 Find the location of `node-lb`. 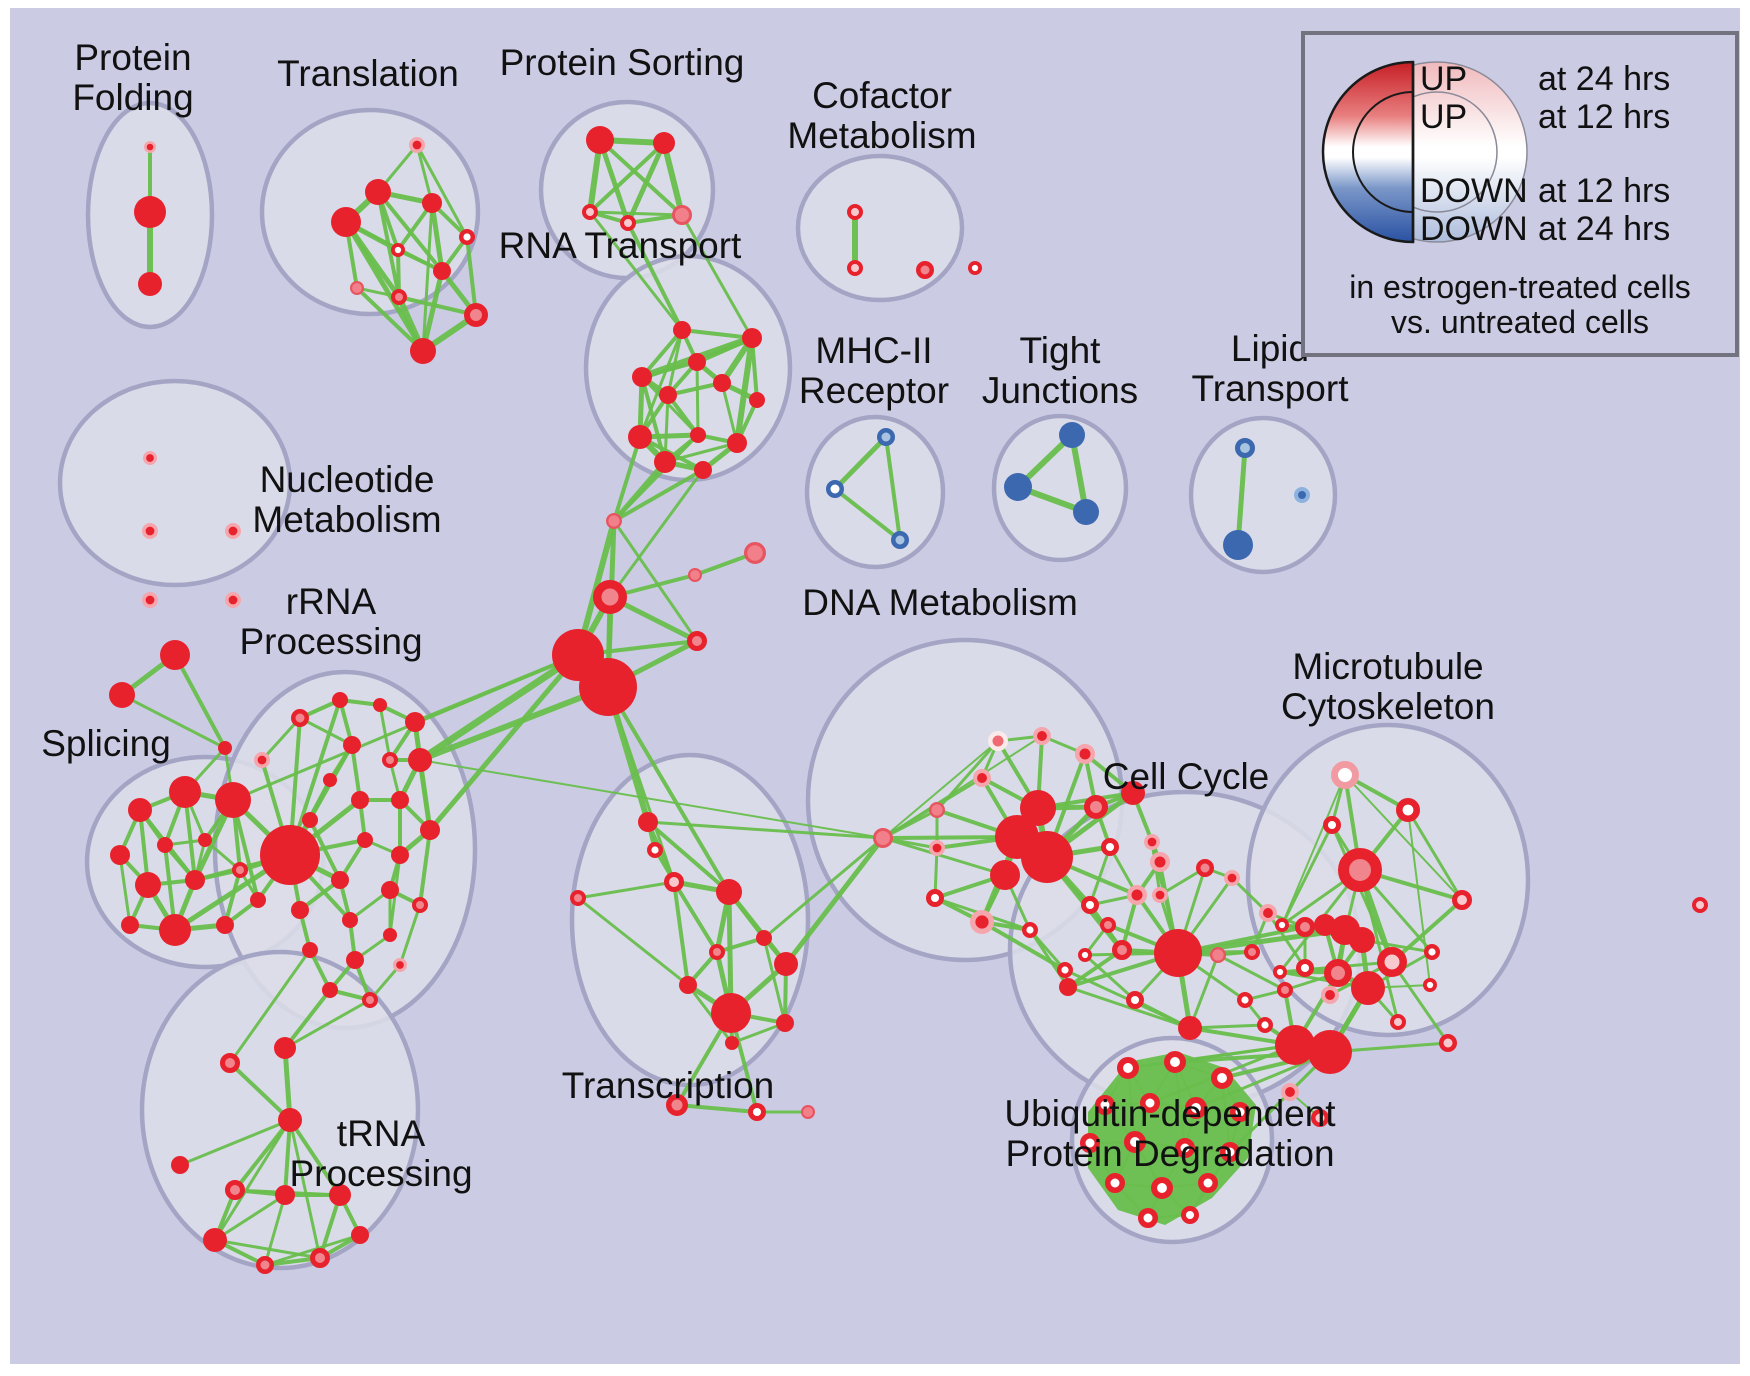

node-lb is located at coordinates (1302, 495).